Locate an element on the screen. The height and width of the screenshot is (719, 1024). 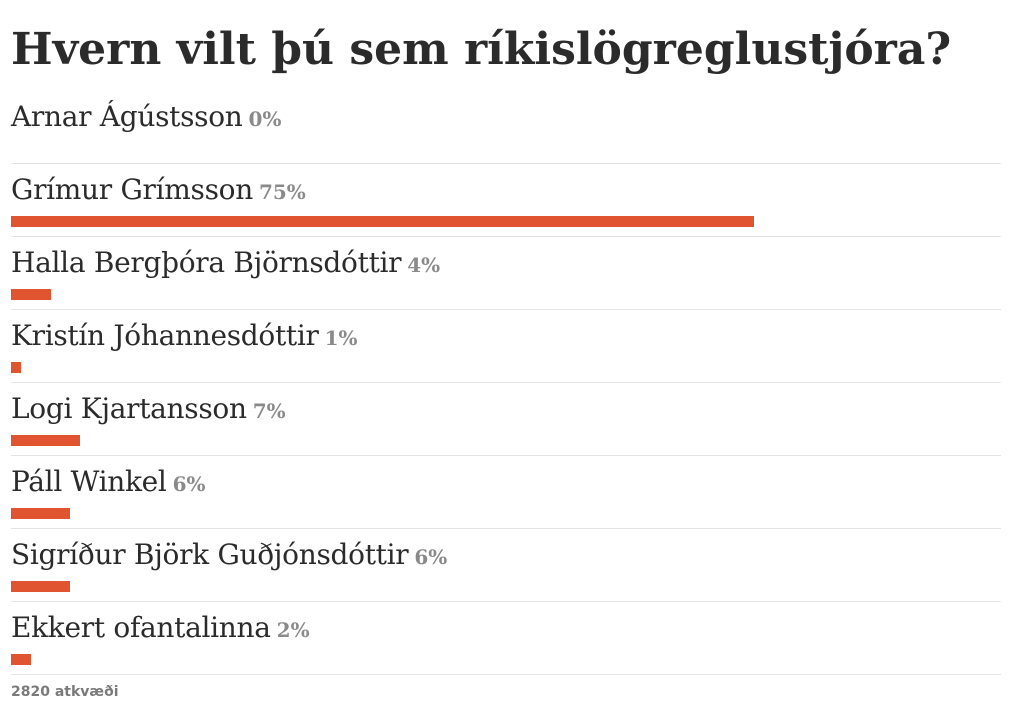
vote-count: 2820 atkvæði is located at coordinates (65, 692).